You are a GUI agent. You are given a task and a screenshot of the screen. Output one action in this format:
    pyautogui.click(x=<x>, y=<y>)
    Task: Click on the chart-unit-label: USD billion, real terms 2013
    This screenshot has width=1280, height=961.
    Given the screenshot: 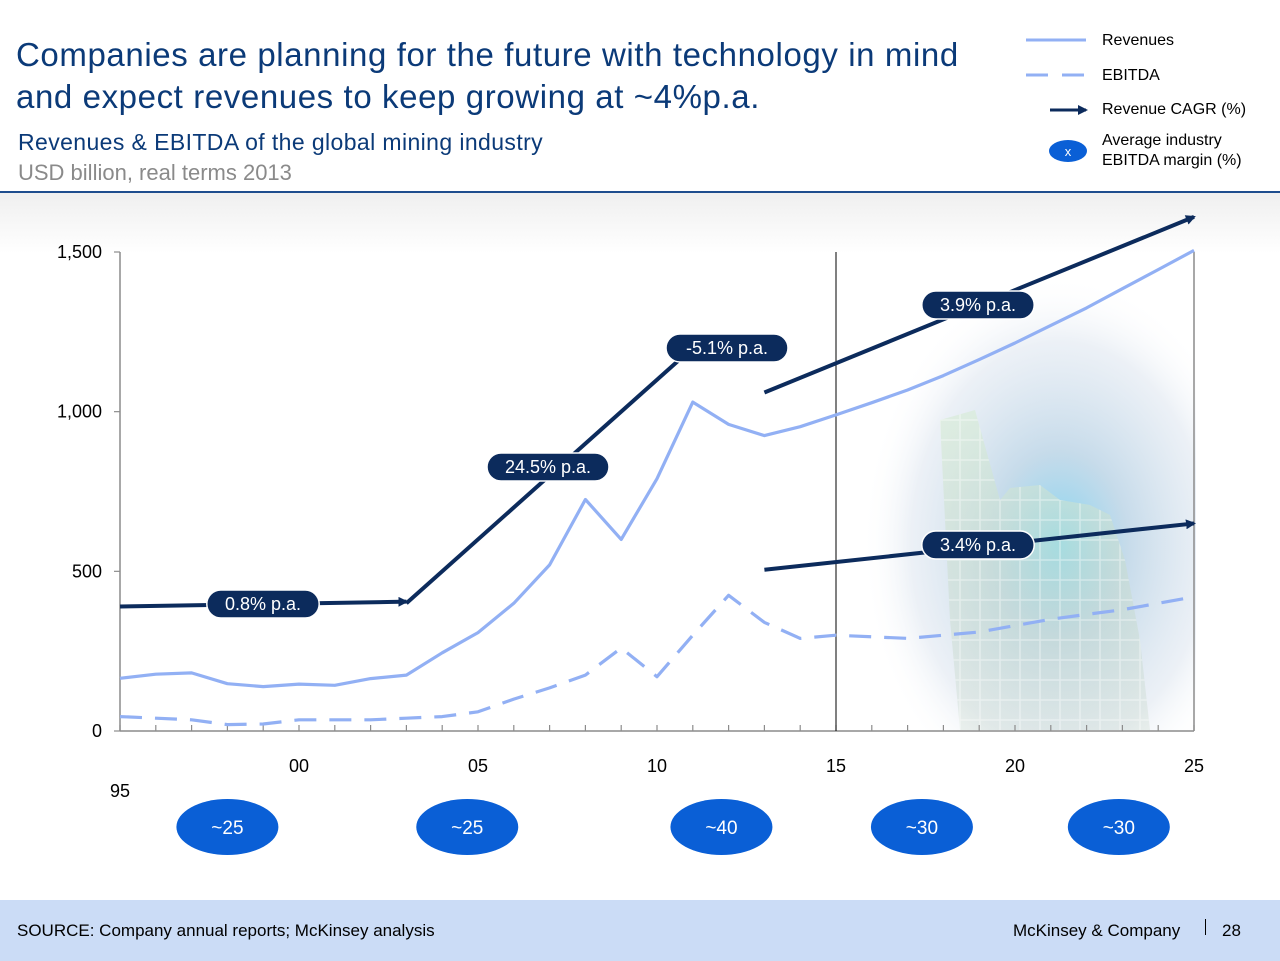 What is the action you would take?
    pyautogui.click(x=155, y=172)
    